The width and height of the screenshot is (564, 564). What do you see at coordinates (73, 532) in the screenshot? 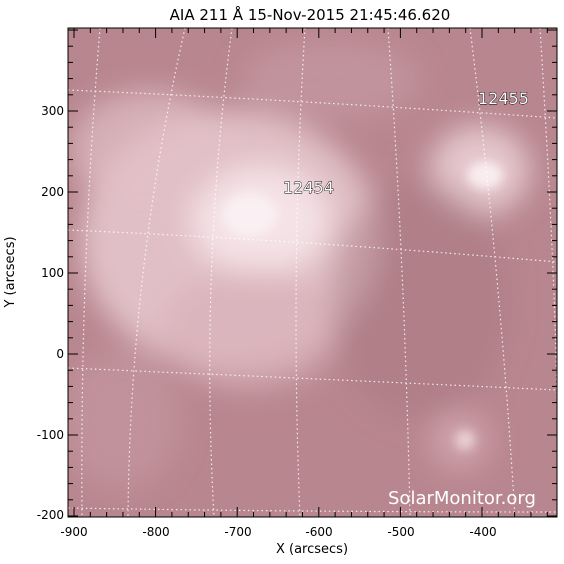
I see `x-tick-label: -900` at bounding box center [73, 532].